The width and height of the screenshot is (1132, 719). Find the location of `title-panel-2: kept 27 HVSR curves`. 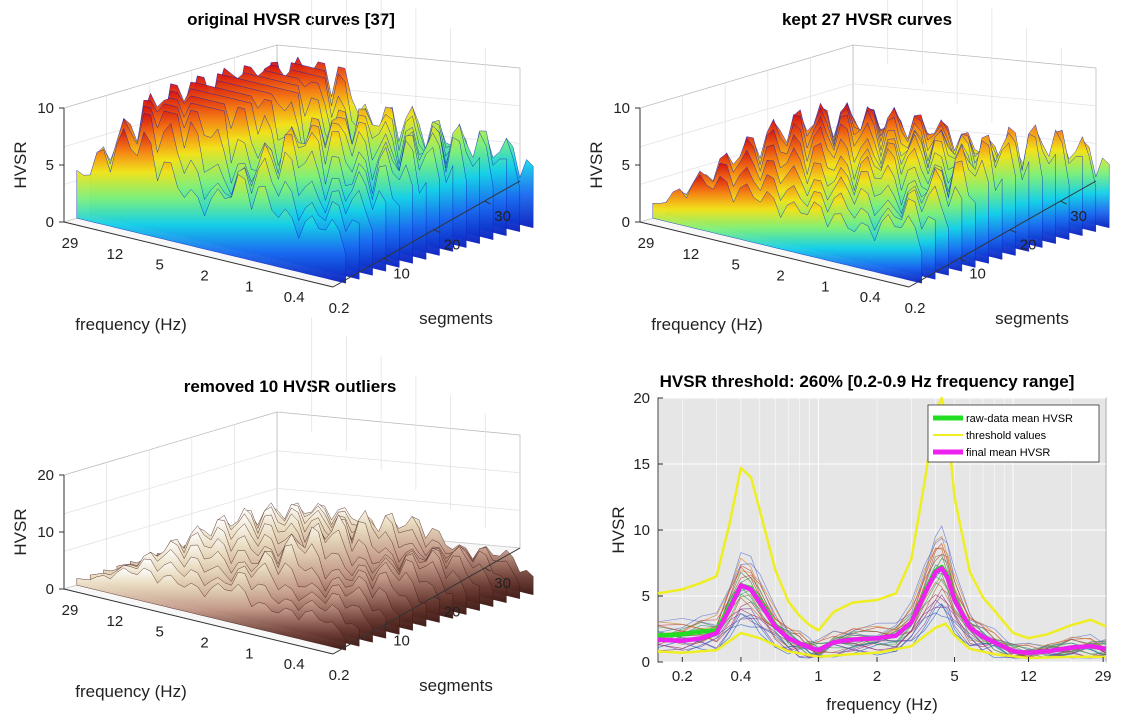

title-panel-2: kept 27 HVSR curves is located at coordinates (867, 19).